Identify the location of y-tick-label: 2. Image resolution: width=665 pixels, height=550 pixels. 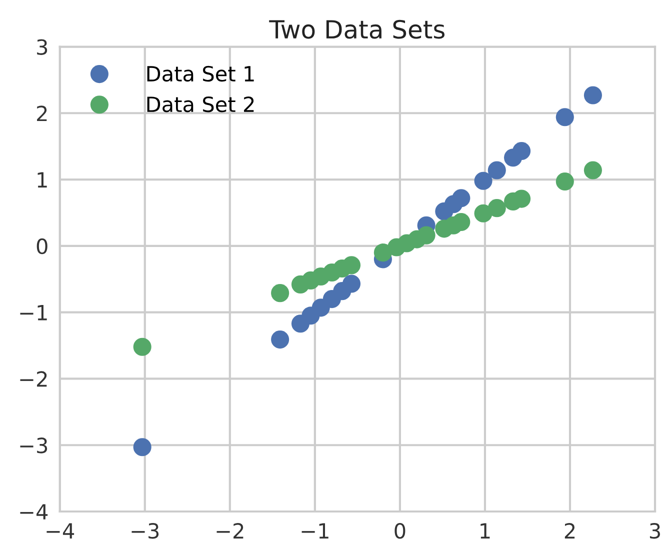
(42, 114).